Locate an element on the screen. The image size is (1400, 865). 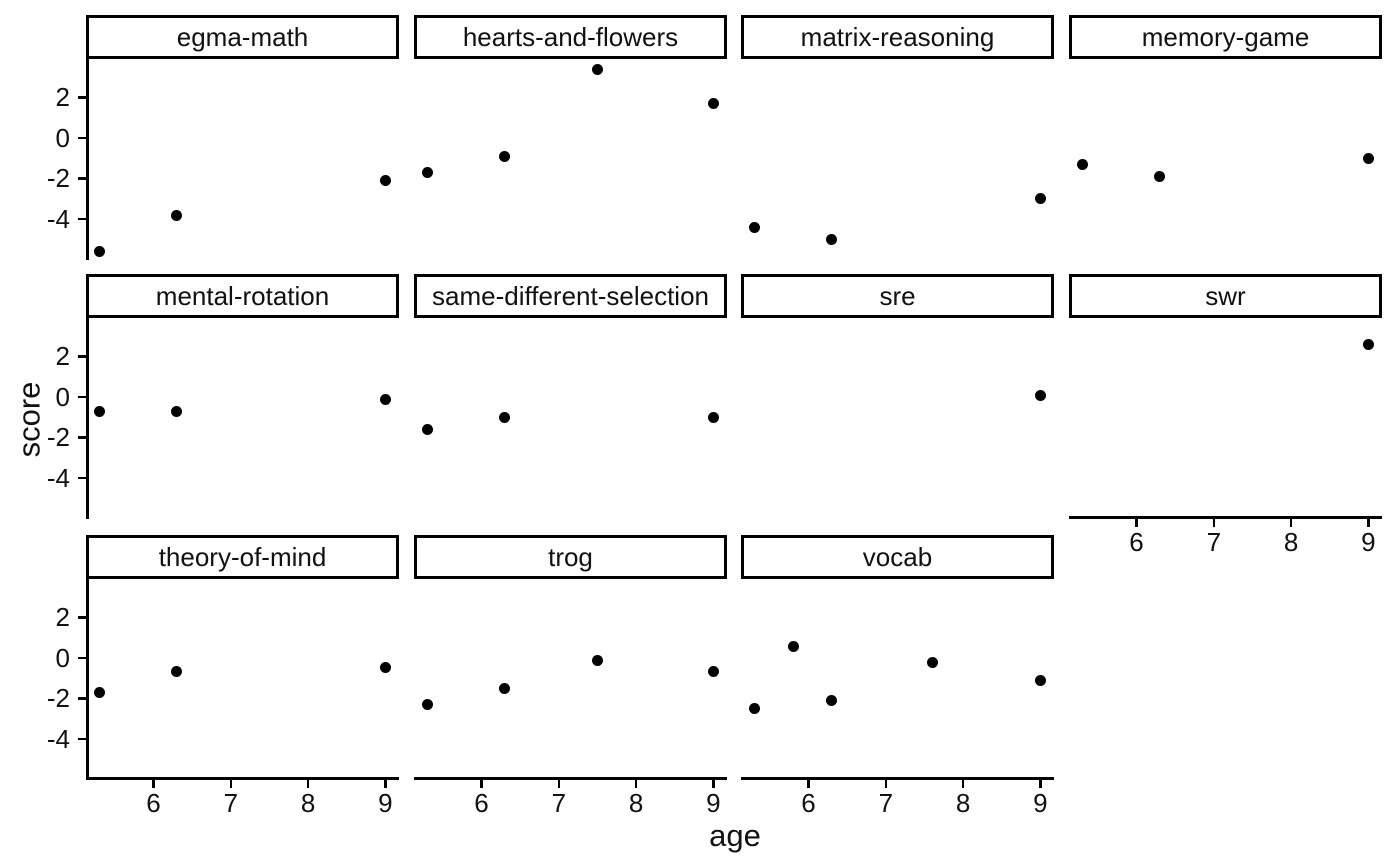
facet-title: vocab is located at coordinates (897, 556).